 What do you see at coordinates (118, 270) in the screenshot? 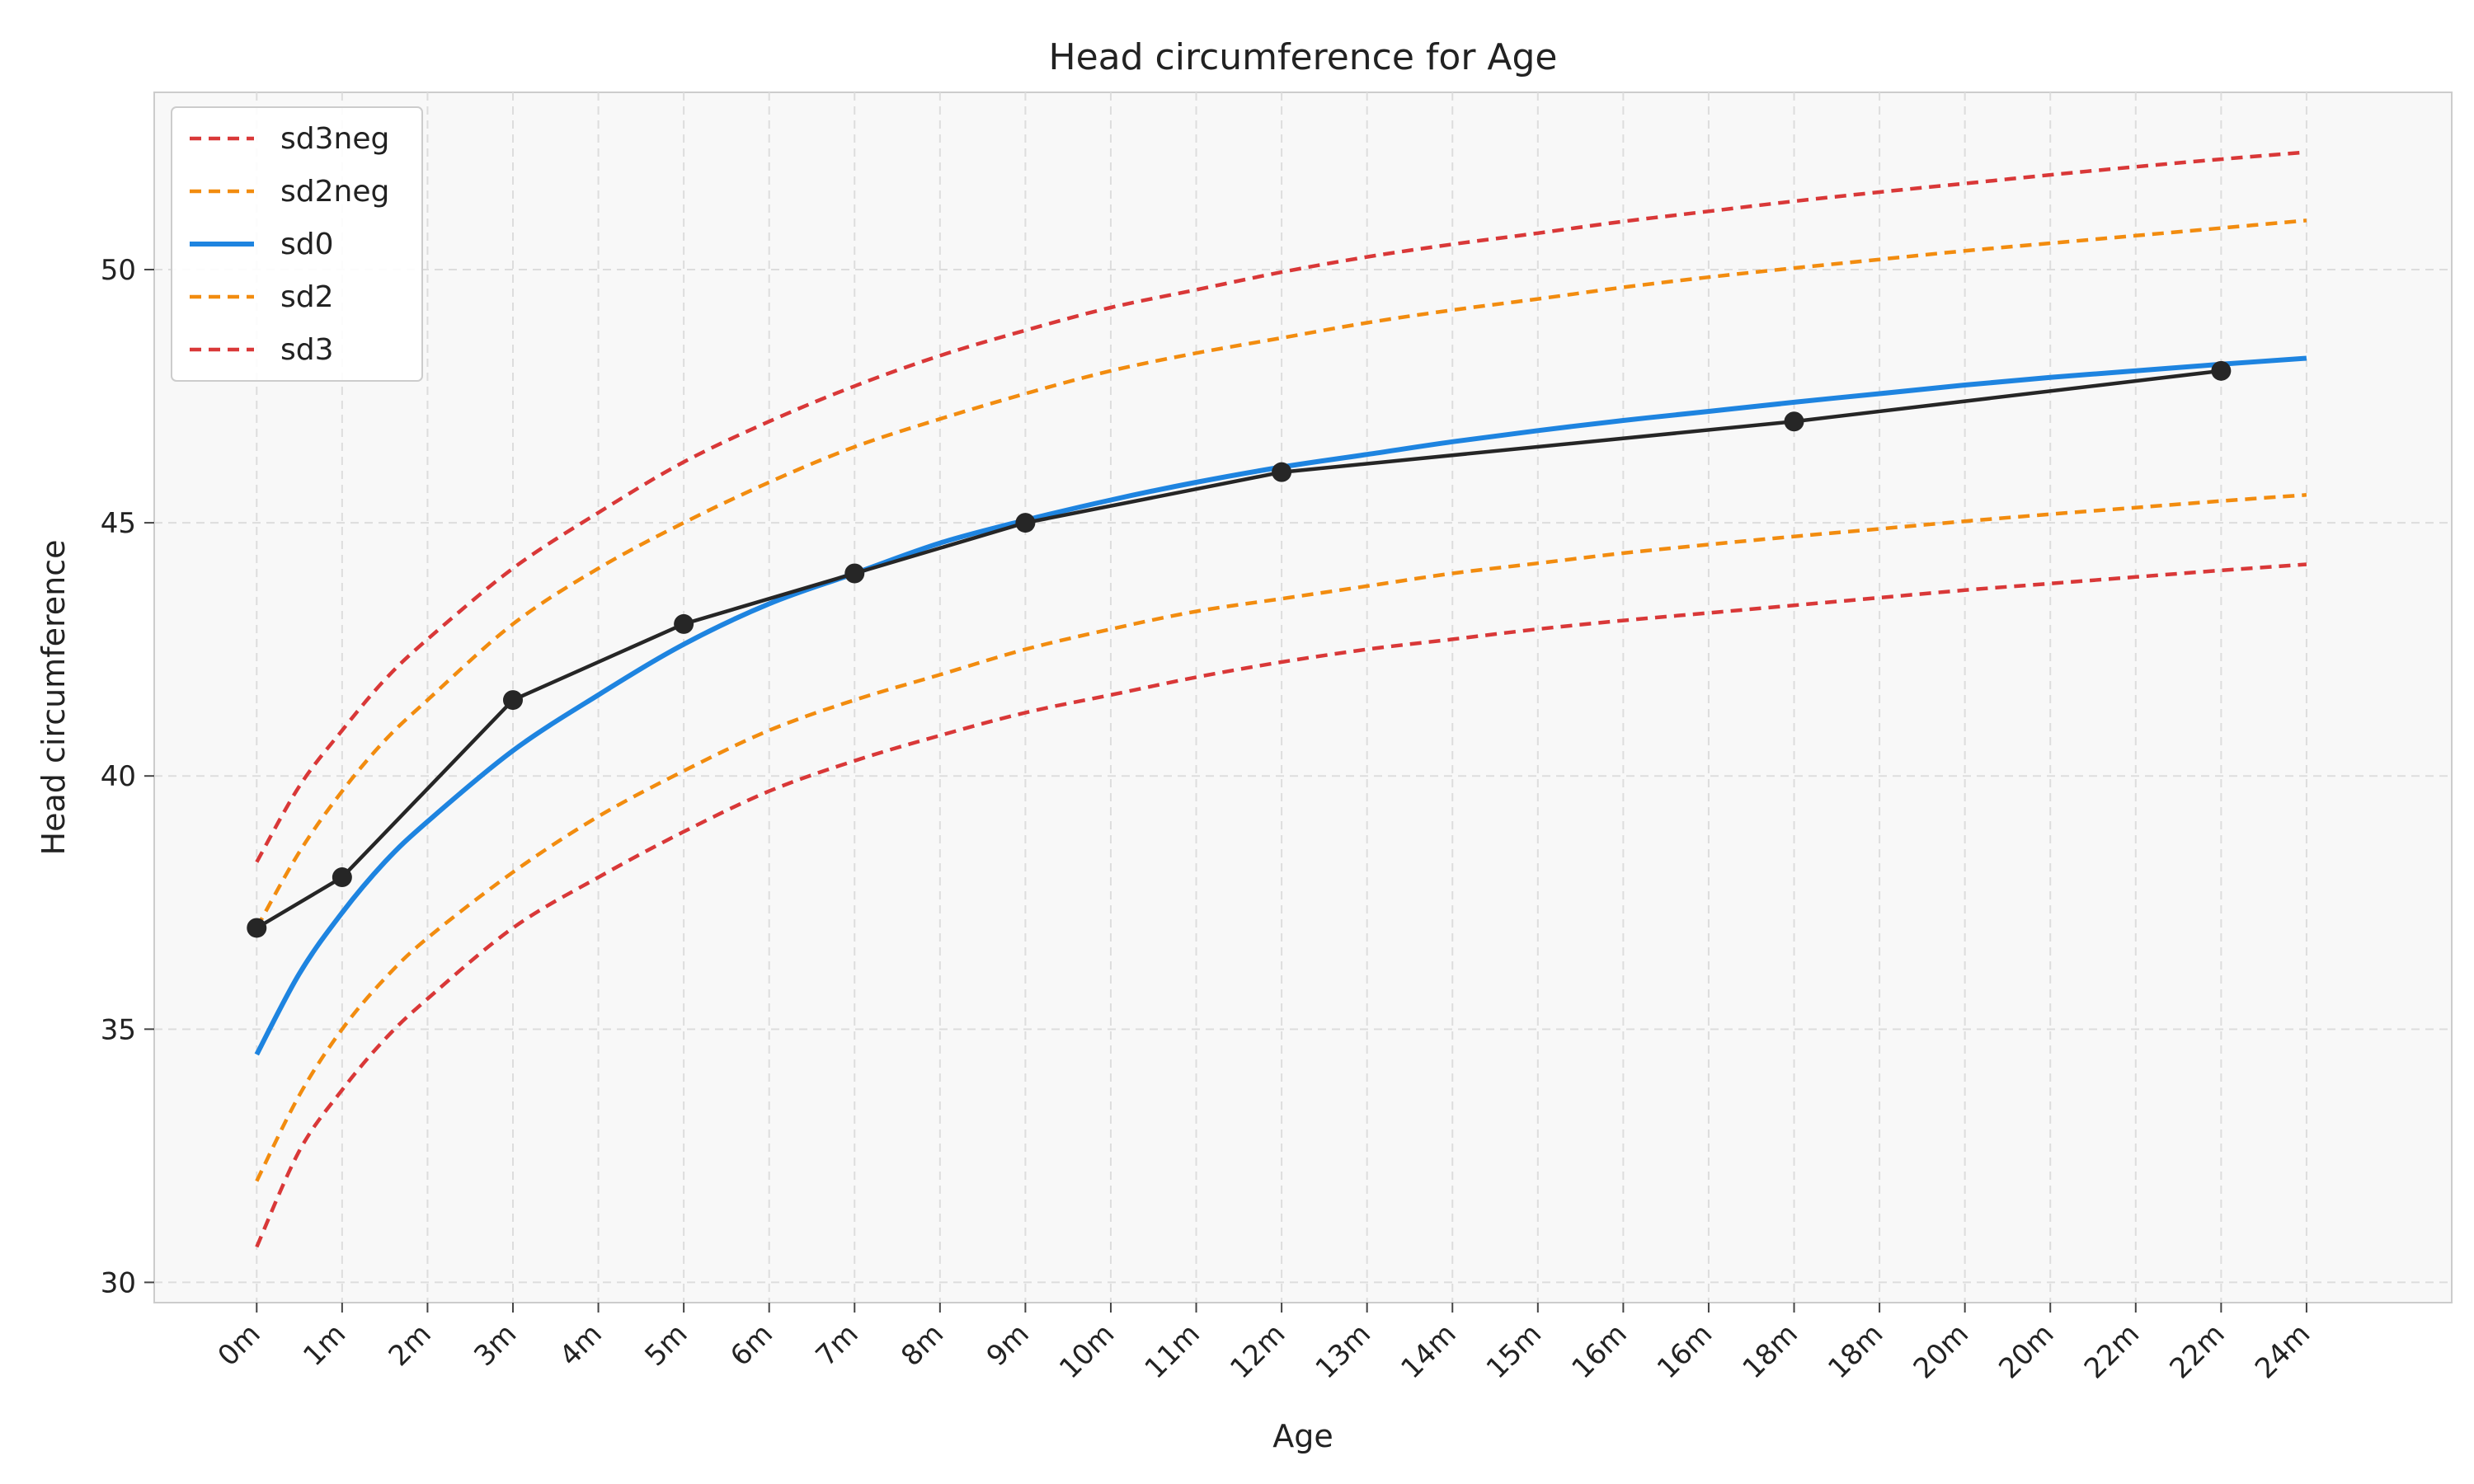
I see `y-tick-label: 50` at bounding box center [118, 270].